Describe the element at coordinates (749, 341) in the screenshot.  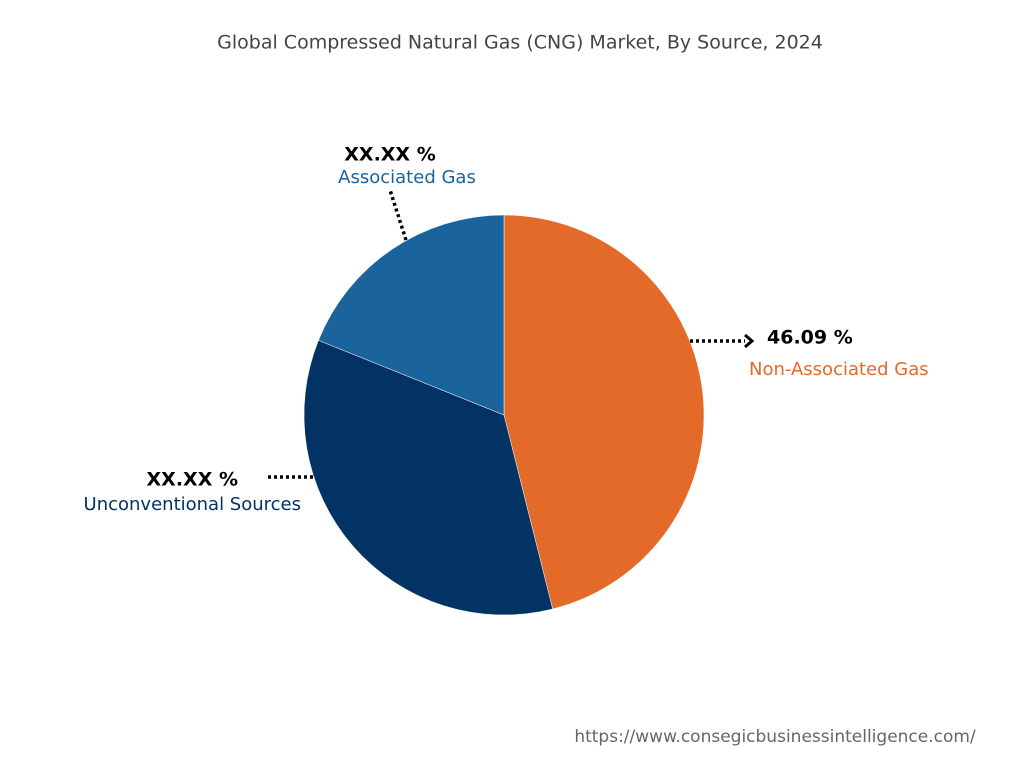
I see `leader-arrow` at that location.